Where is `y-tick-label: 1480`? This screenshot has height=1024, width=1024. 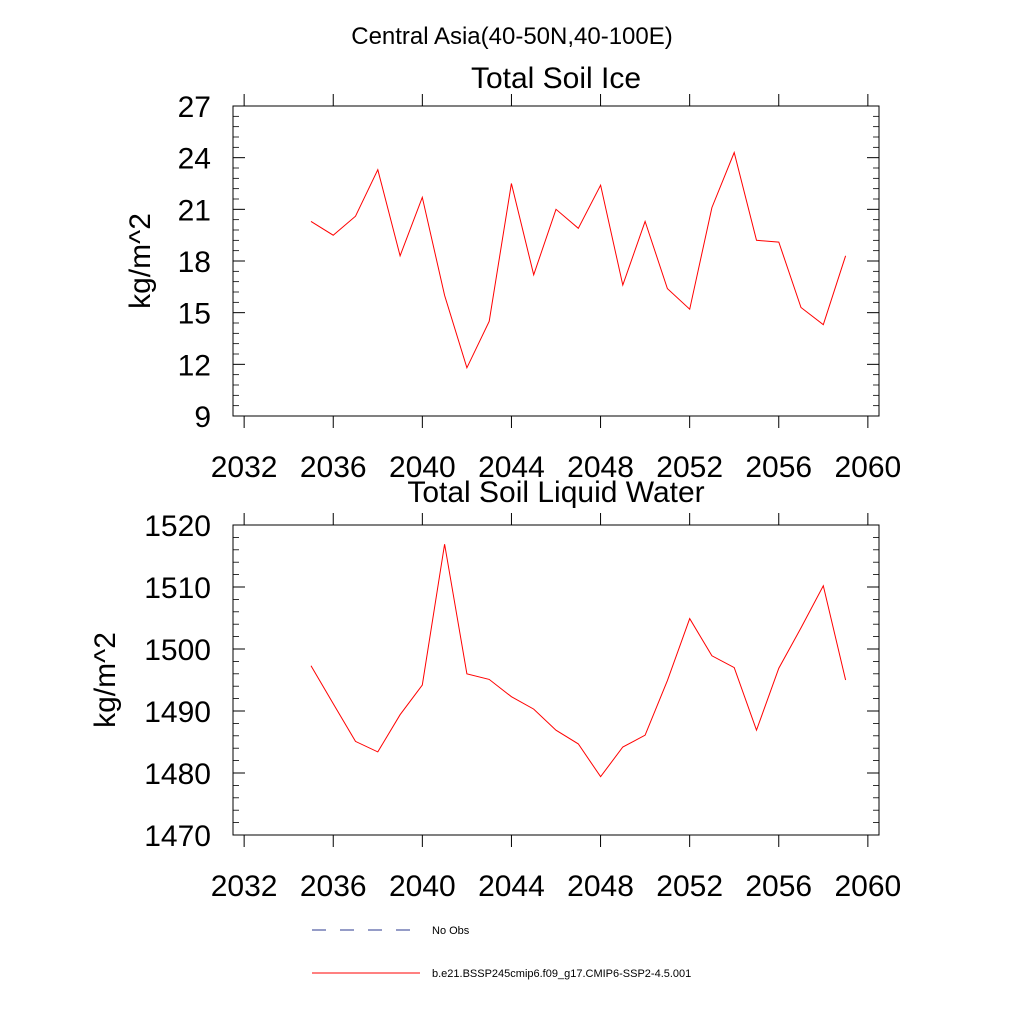
y-tick-label: 1480 is located at coordinates (177, 774).